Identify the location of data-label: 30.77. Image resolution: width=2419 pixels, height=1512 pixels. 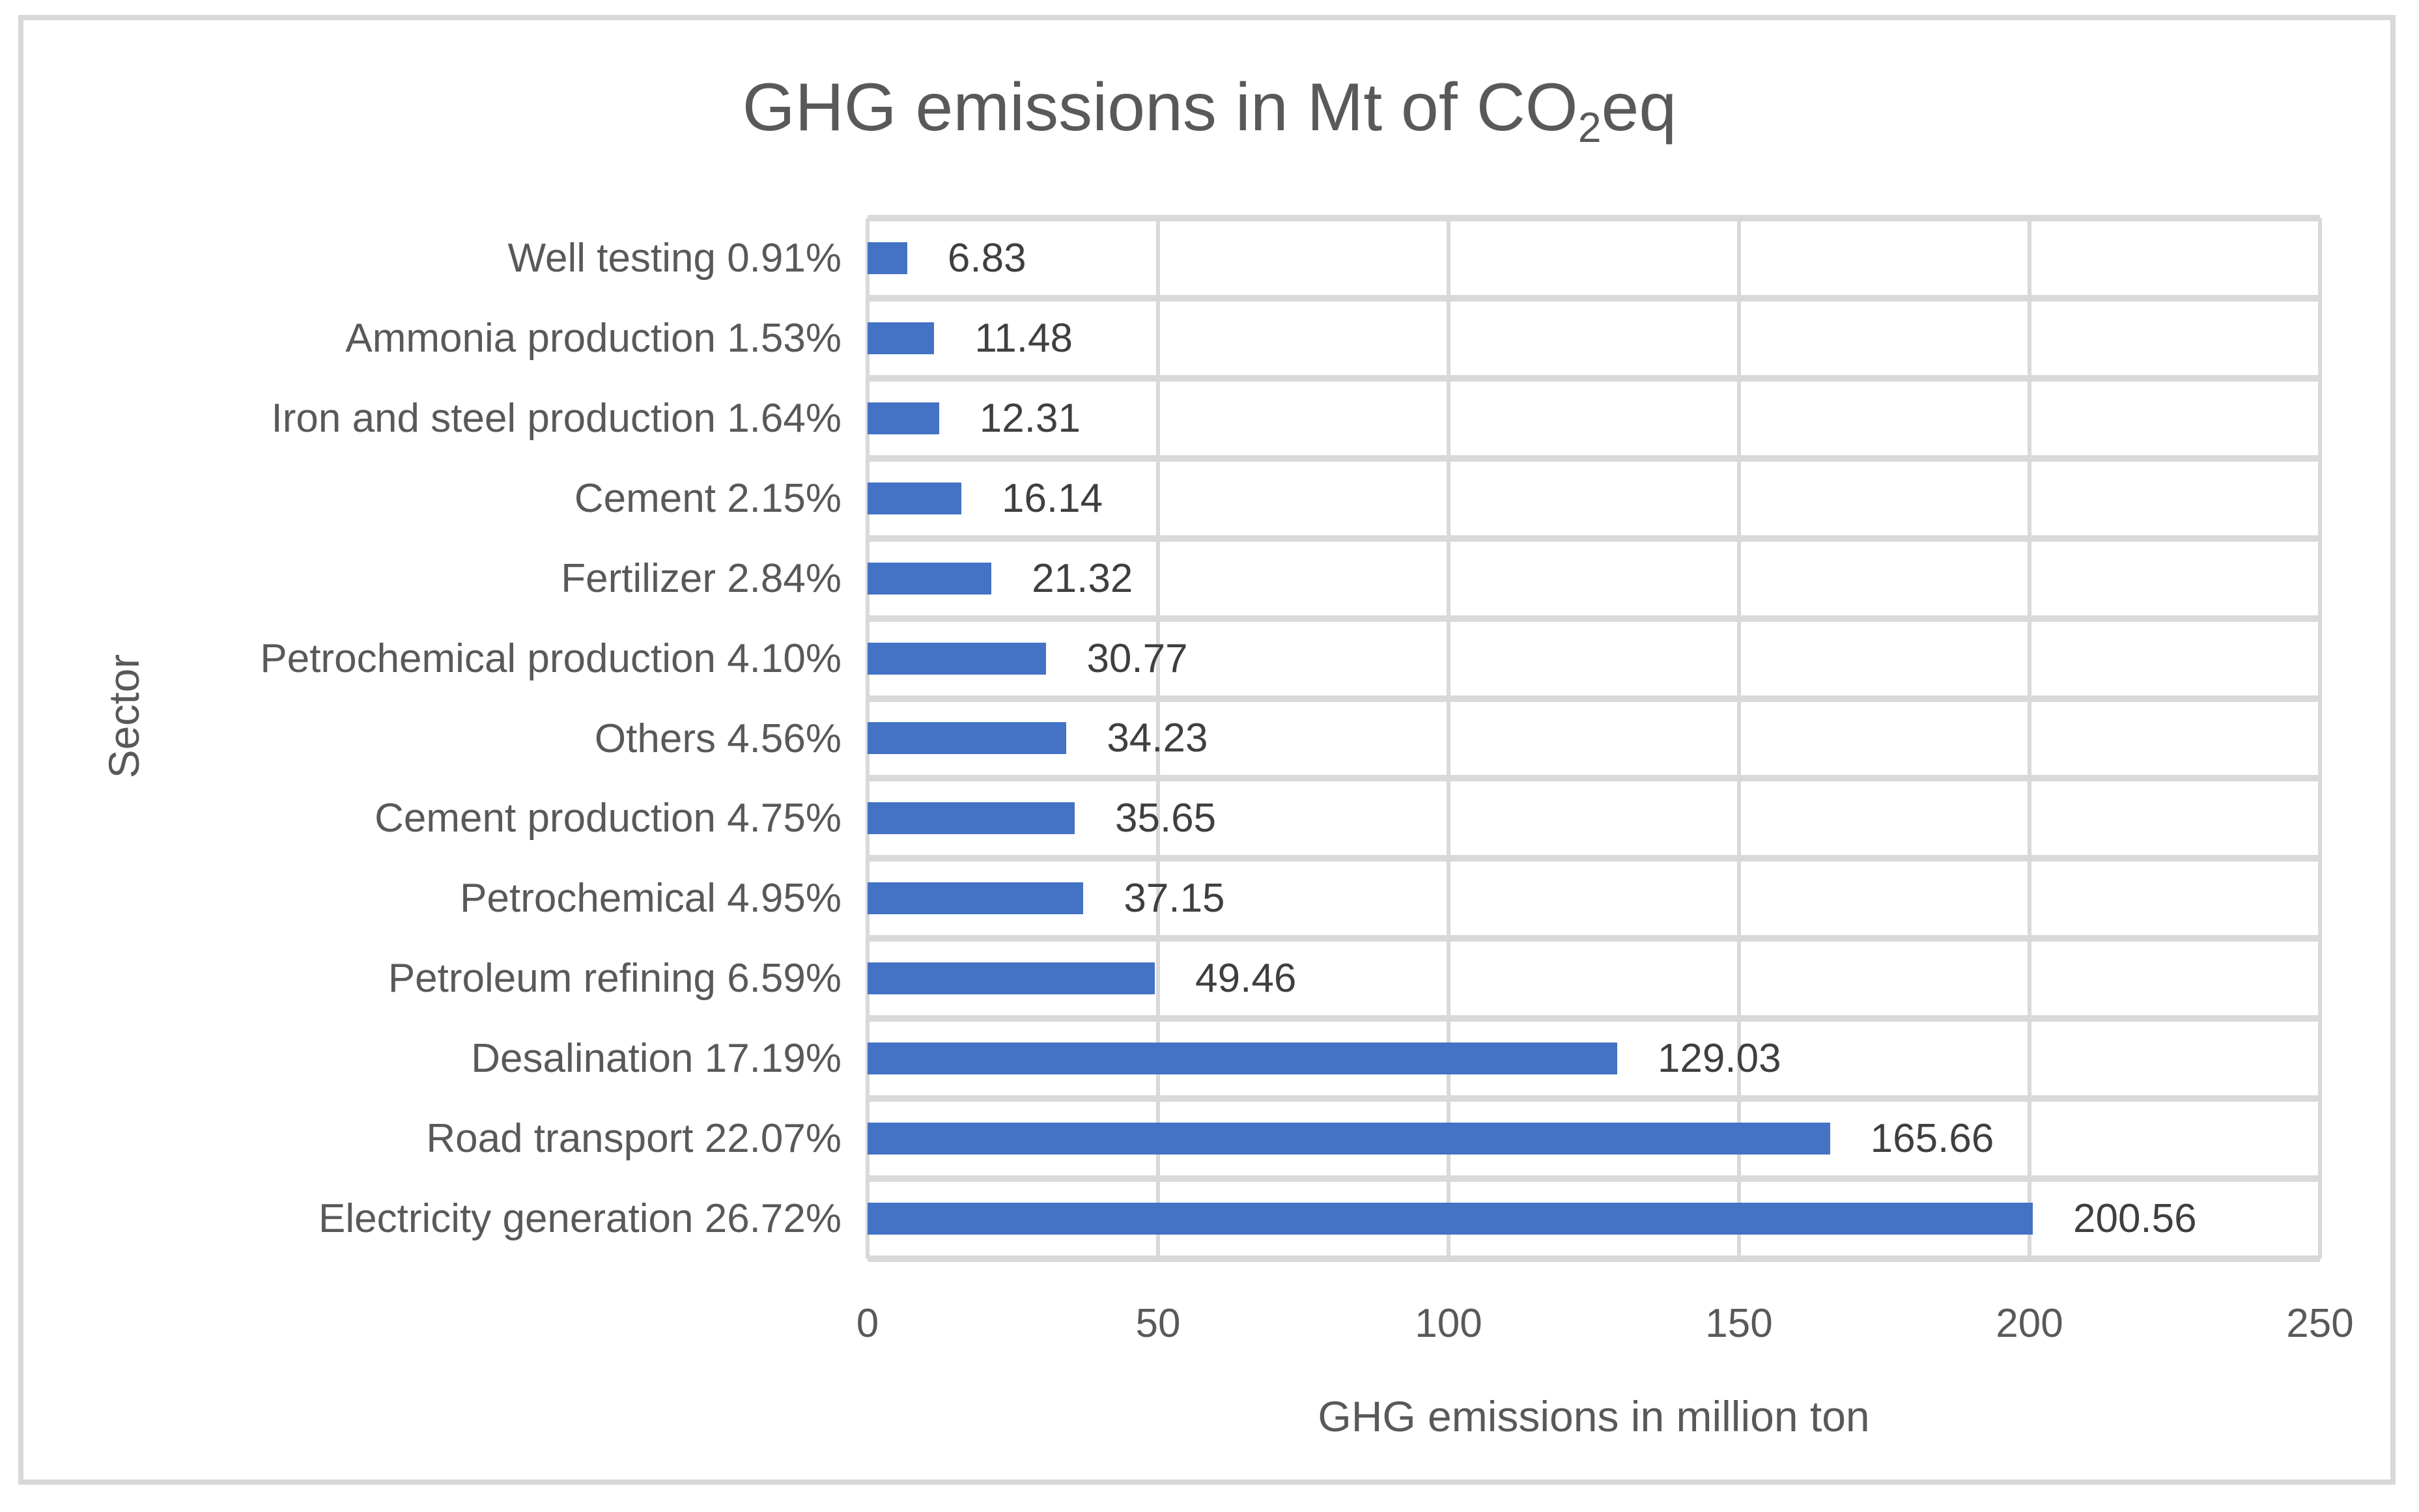
(1137, 659).